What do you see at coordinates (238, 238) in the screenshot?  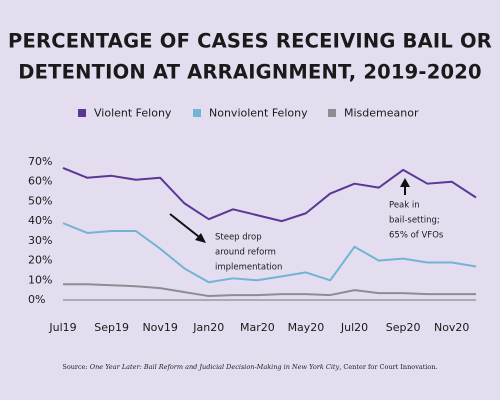 I see `annotation-text: Steep drop` at bounding box center [238, 238].